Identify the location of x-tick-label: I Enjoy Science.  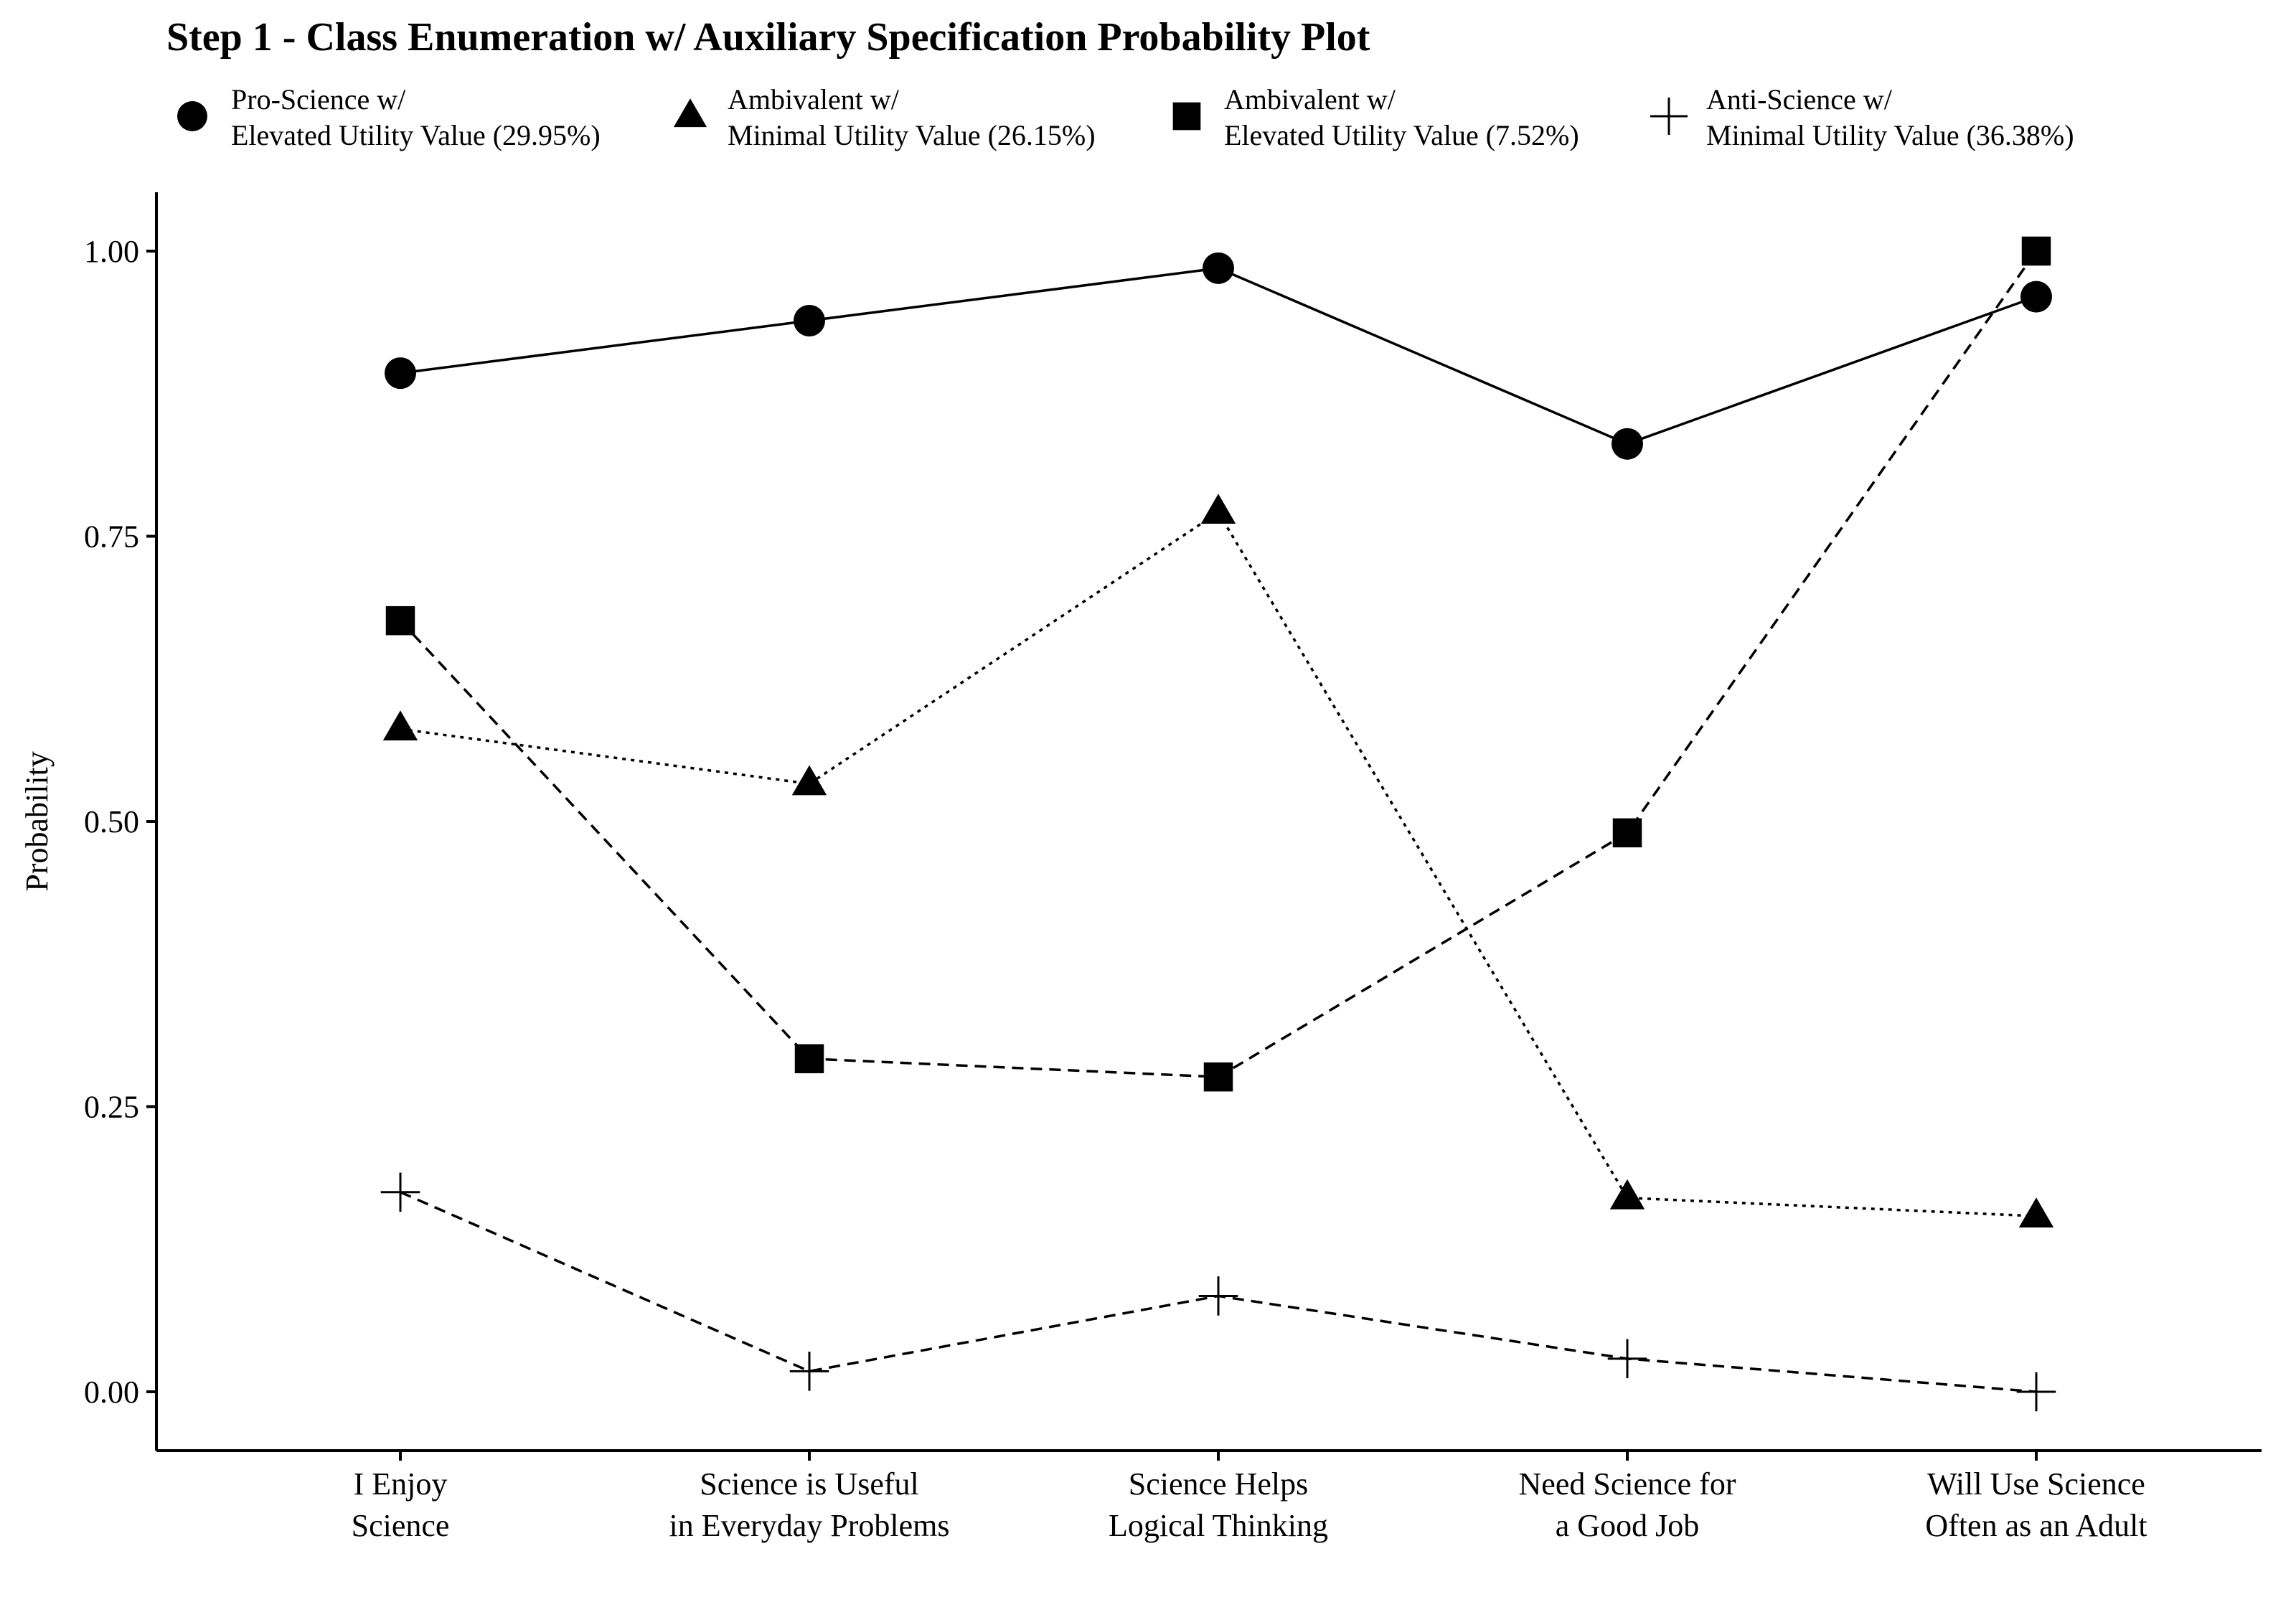
(401, 1504).